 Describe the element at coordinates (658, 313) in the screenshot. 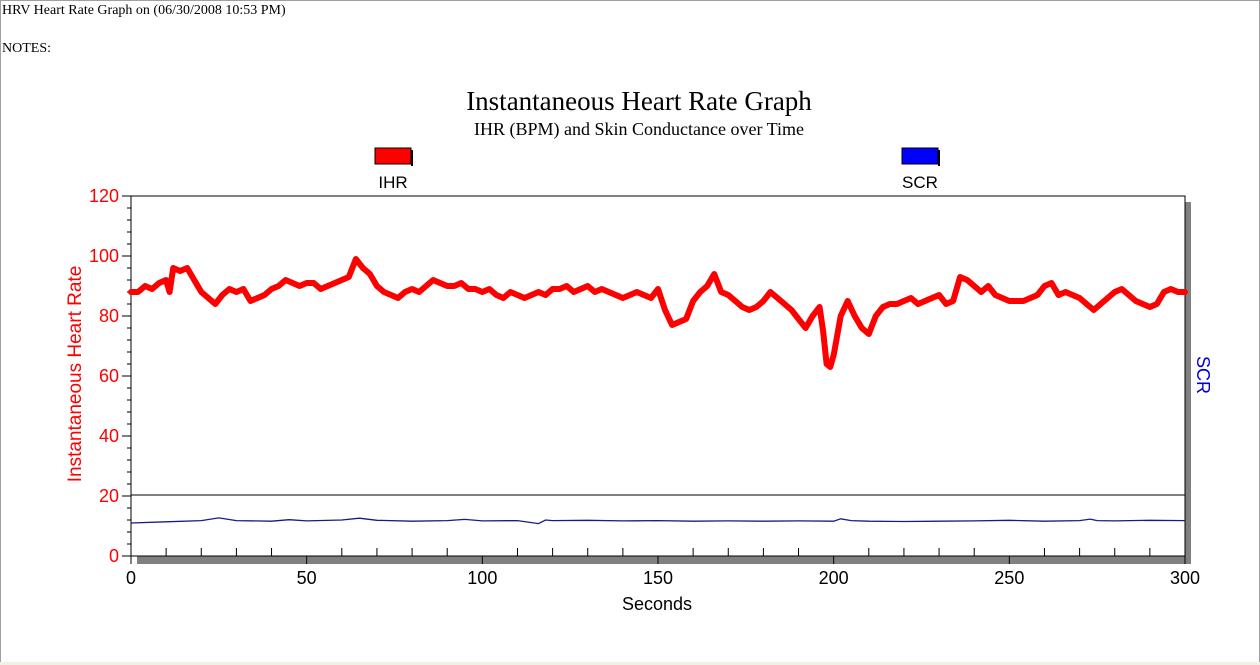

I see `series-line-ihr` at that location.